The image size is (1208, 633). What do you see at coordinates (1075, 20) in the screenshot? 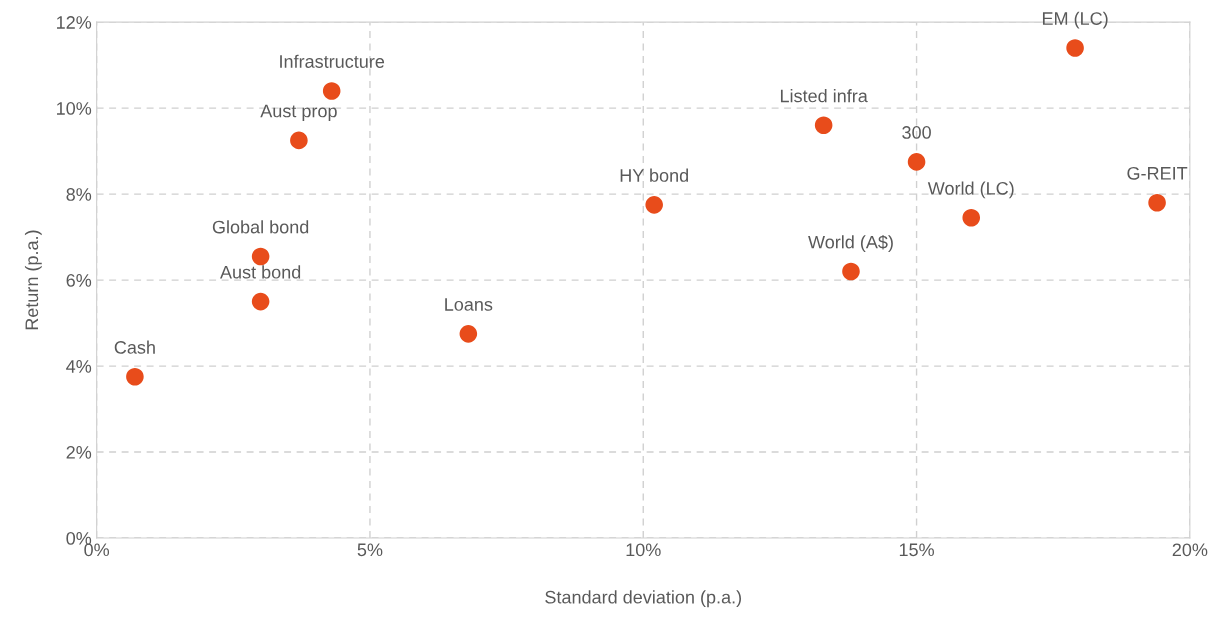
I see `annotation: EM (LC)` at bounding box center [1075, 20].